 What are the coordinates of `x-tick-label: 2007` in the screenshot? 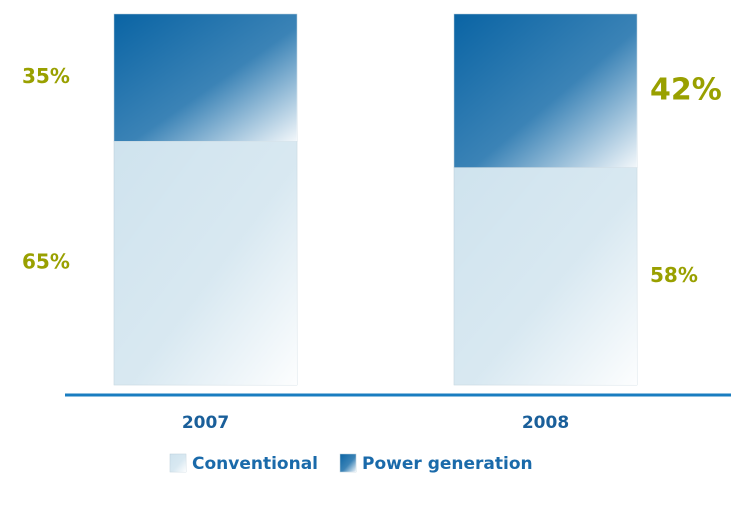 It's located at (205, 423).